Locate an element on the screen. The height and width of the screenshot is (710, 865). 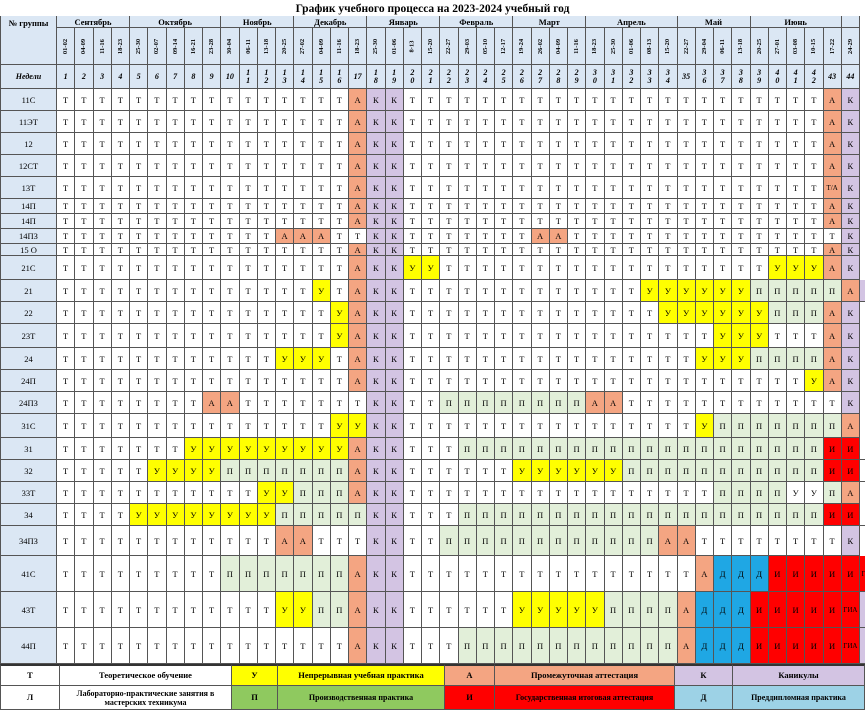
week-number: 9 is located at coordinates (212, 77).